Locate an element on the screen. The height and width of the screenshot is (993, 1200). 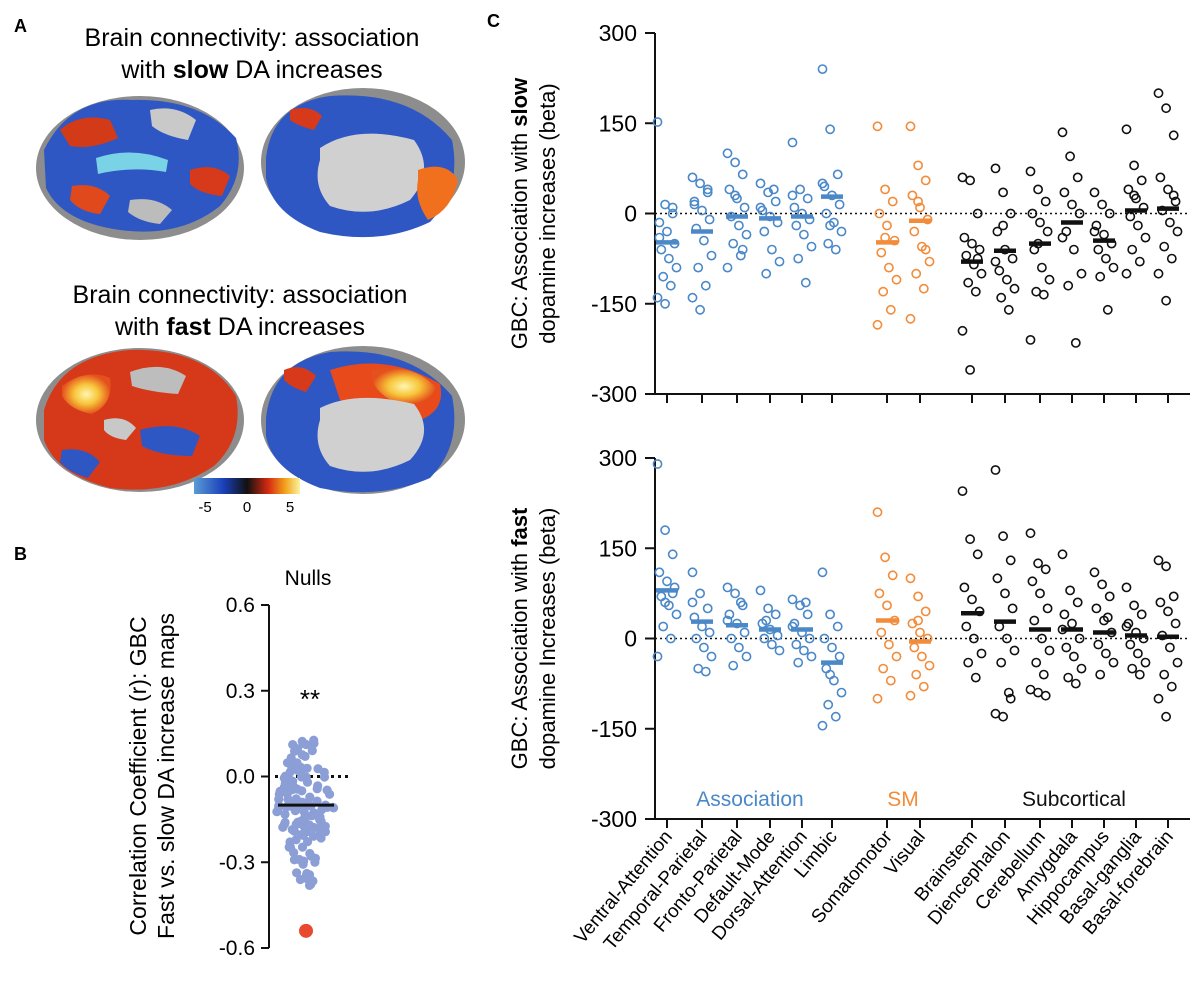
slow-brain-medial is located at coordinates (363, 163).